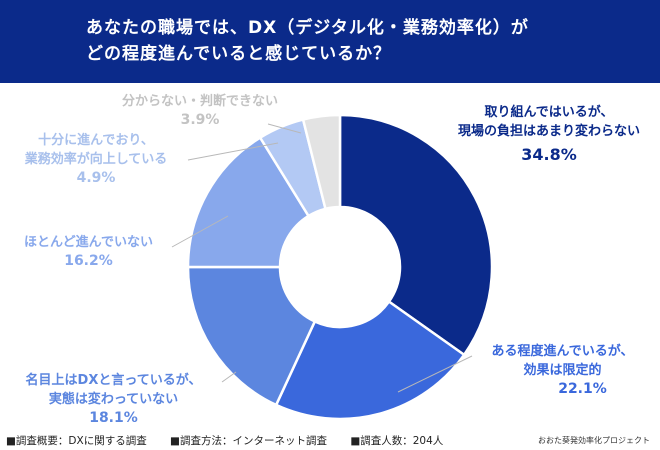 The image size is (660, 450). I want to click on slice-label-text: ほとんど進んでいない, so click(88, 242).